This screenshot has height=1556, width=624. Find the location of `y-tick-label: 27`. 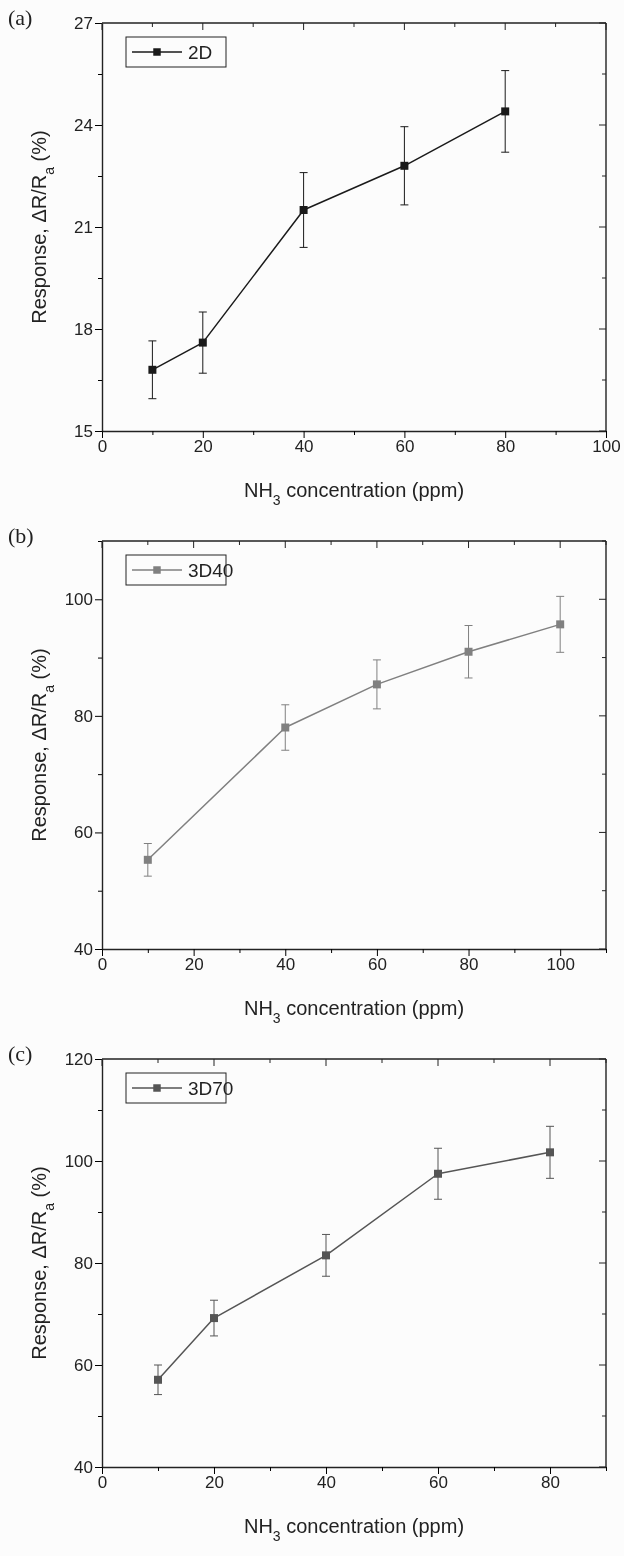

y-tick-label: 27 is located at coordinates (83, 23).